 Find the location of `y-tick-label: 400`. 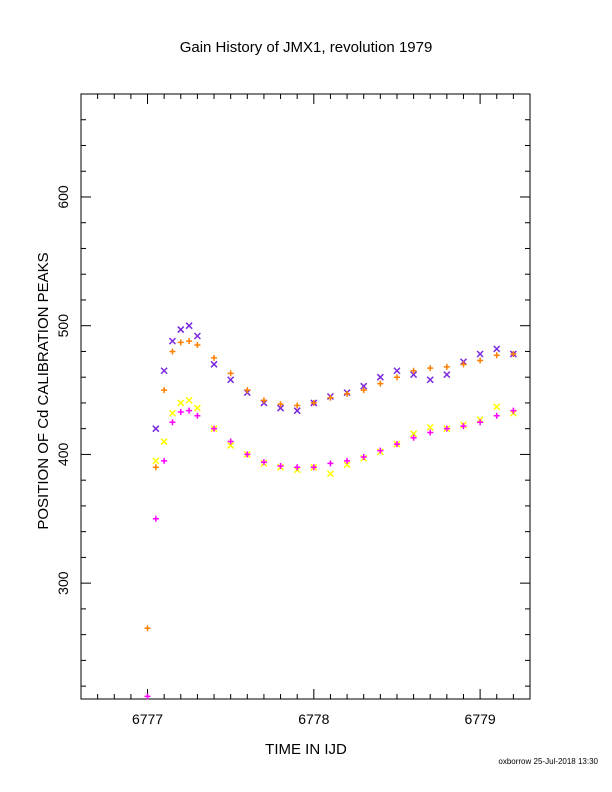

y-tick-label: 400 is located at coordinates (63, 455).